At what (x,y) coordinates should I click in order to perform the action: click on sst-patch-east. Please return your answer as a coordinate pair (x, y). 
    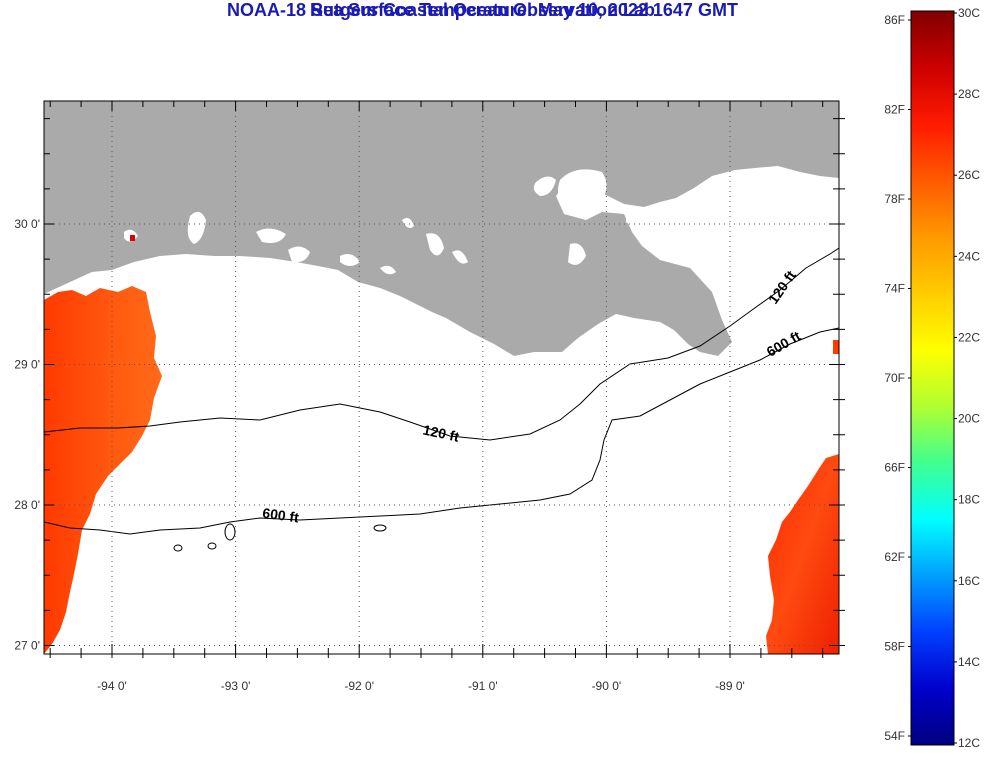
    Looking at the image, I should click on (802, 554).